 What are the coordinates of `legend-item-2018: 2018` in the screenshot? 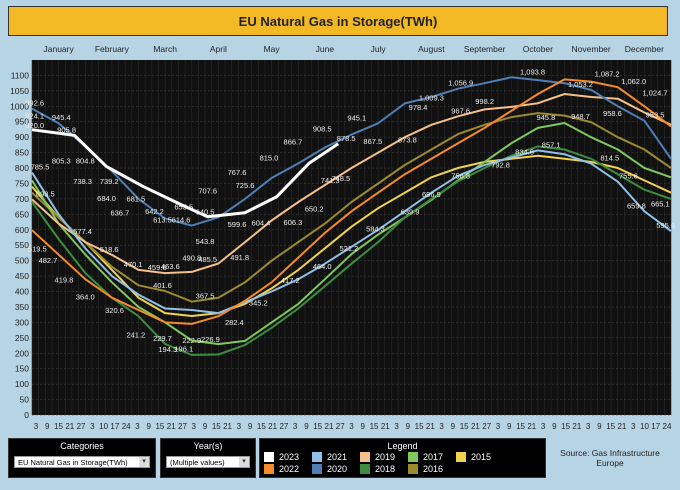 It's located at (377, 469).